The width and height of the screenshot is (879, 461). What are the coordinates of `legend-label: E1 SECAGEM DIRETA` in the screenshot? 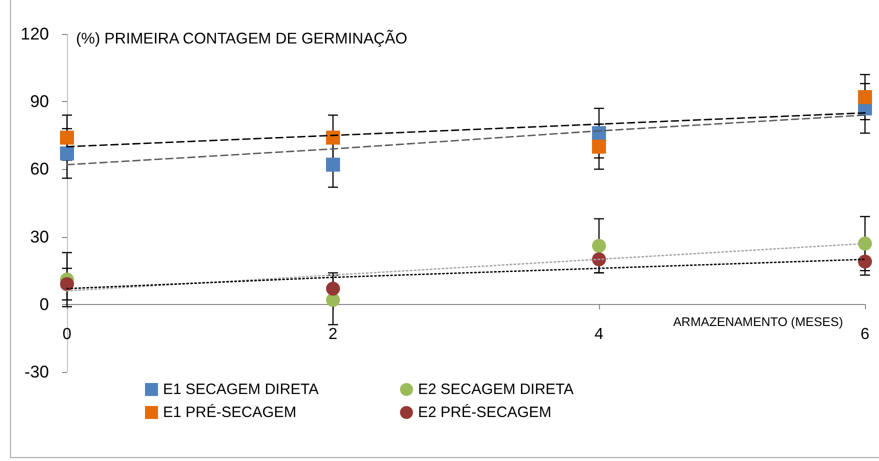 It's located at (241, 389).